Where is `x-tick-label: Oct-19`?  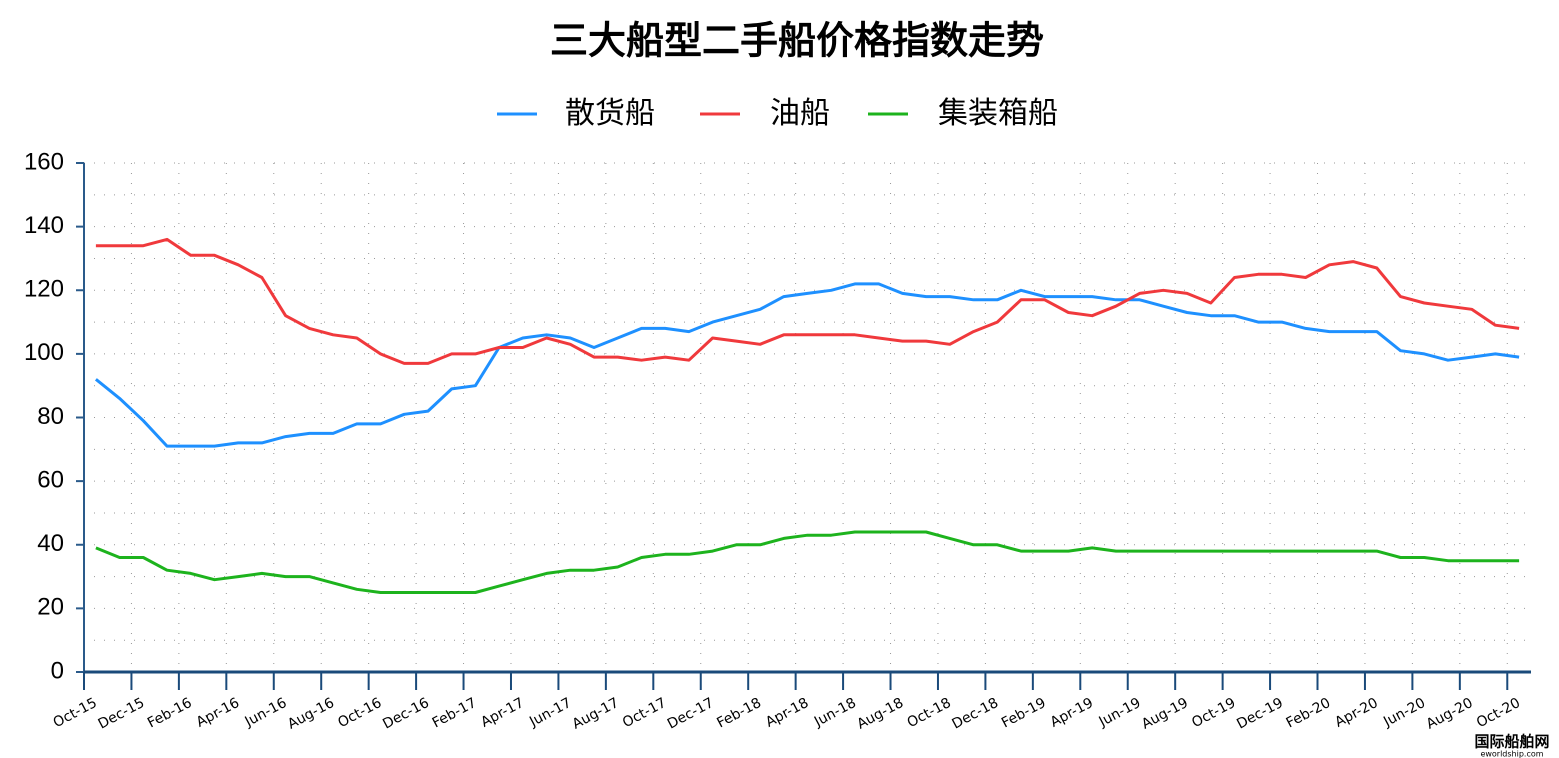 x-tick-label: Oct-19 is located at coordinates (1213, 713).